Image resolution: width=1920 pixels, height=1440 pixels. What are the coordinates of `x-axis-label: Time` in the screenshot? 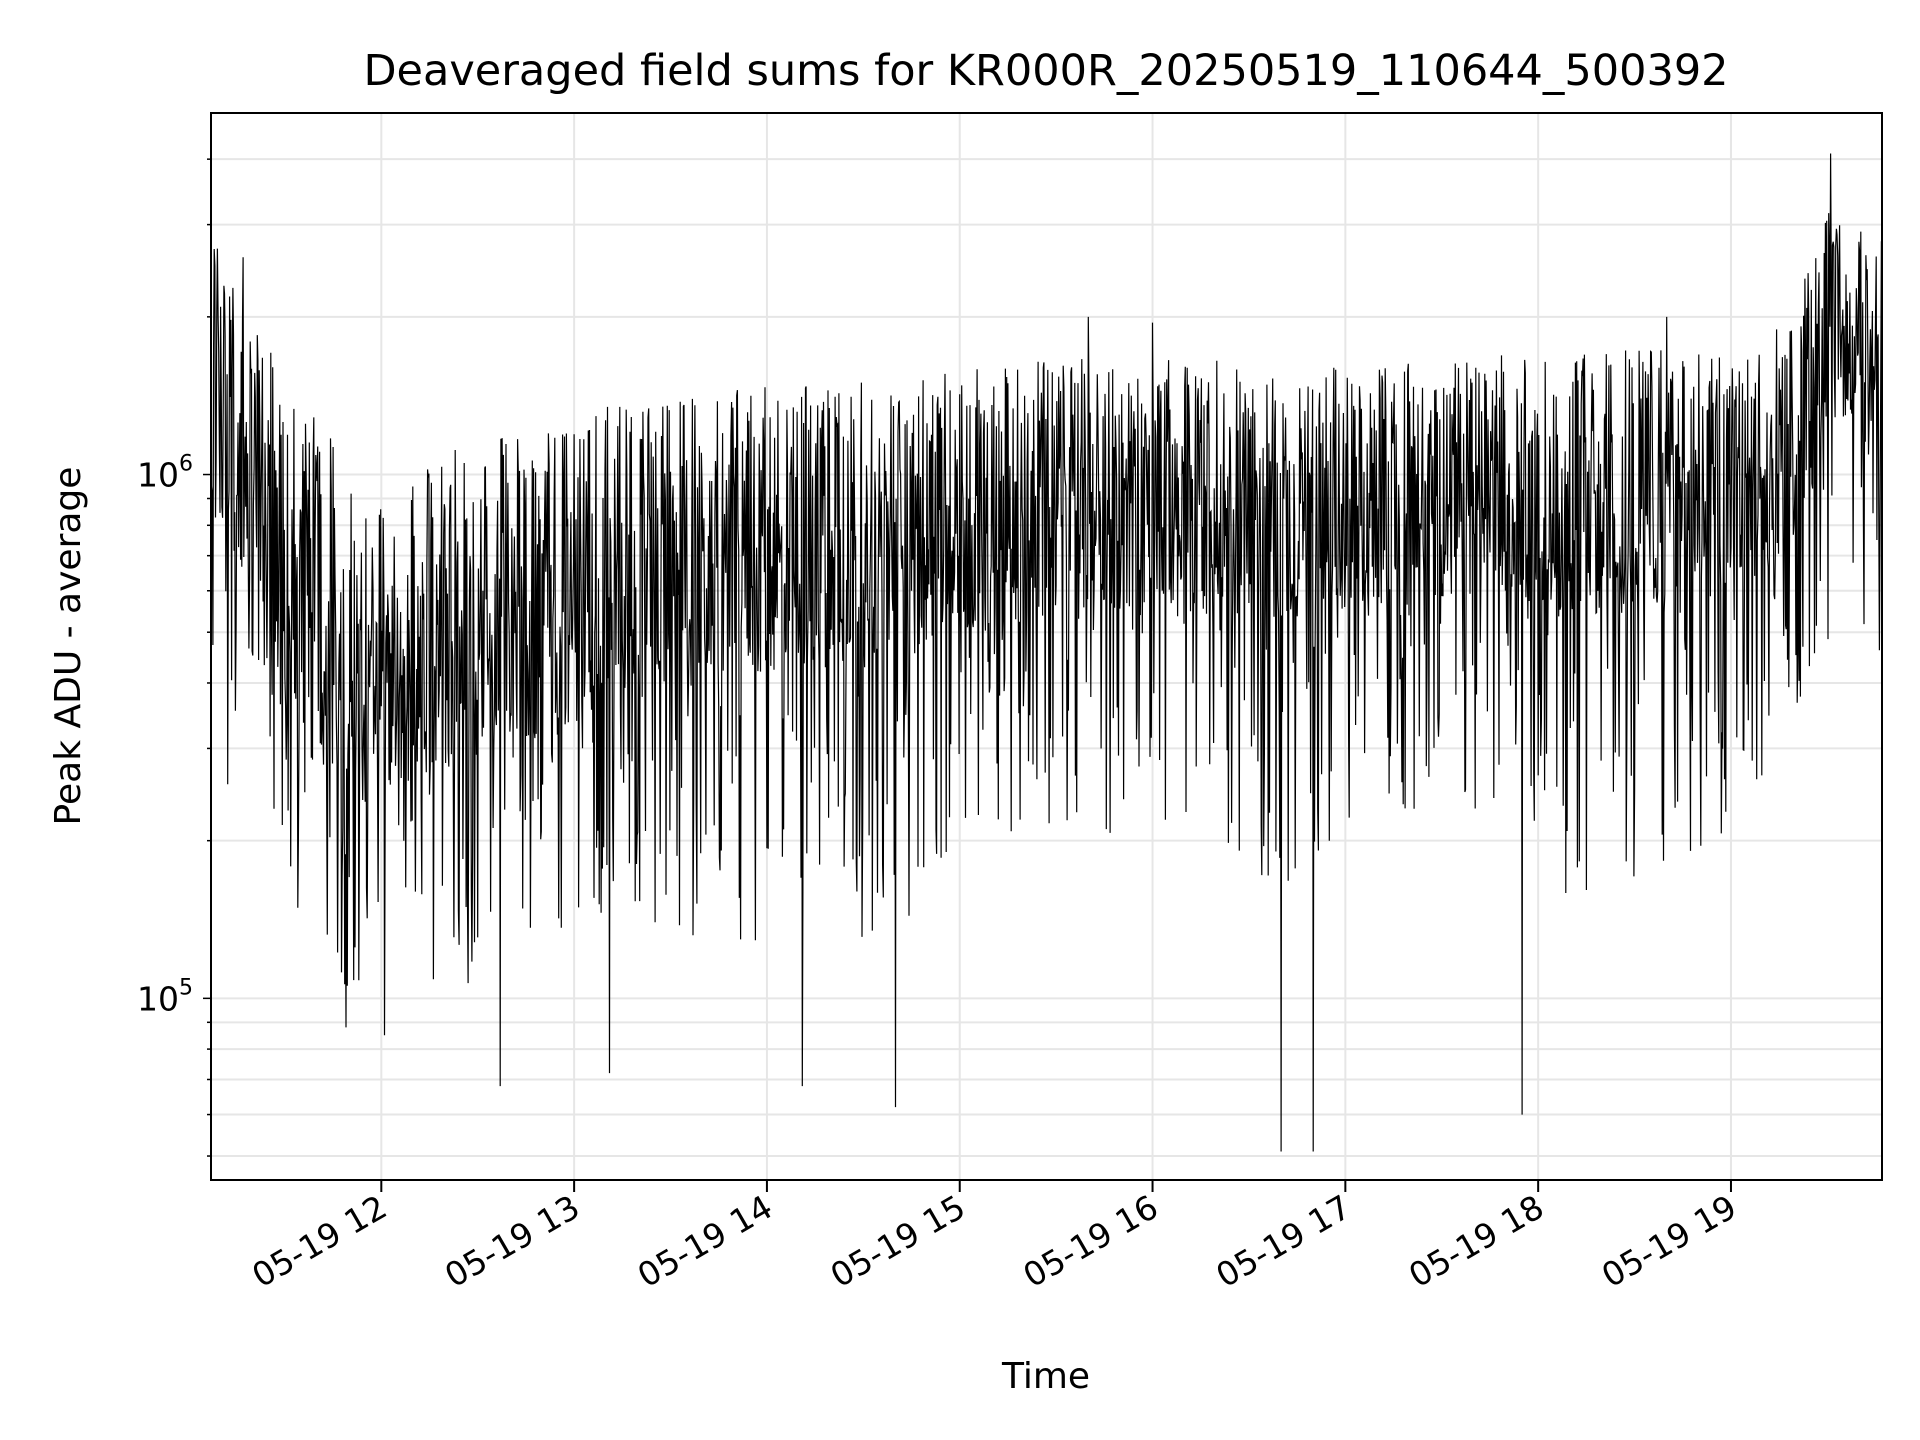 It's located at (1045, 1376).